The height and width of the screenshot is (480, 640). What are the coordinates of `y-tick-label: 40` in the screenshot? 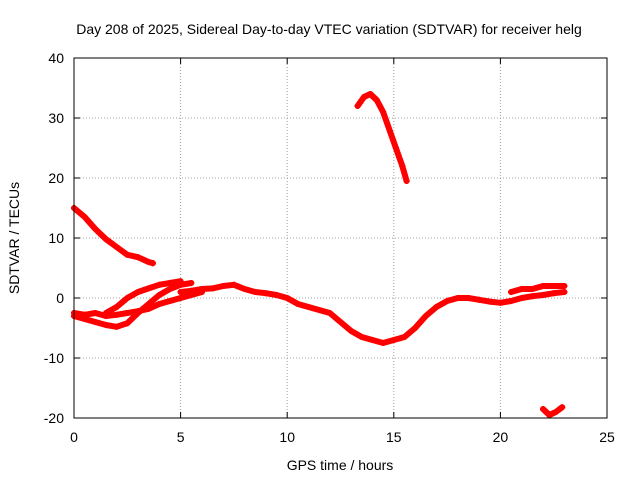 It's located at (56, 58).